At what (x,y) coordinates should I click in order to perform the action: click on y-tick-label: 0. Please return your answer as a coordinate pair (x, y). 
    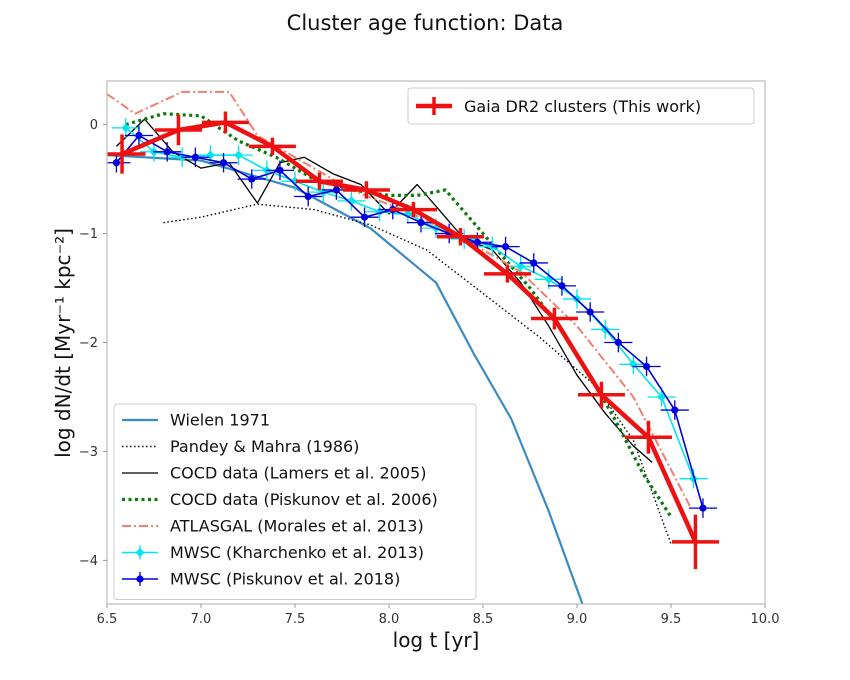
    Looking at the image, I should click on (94, 125).